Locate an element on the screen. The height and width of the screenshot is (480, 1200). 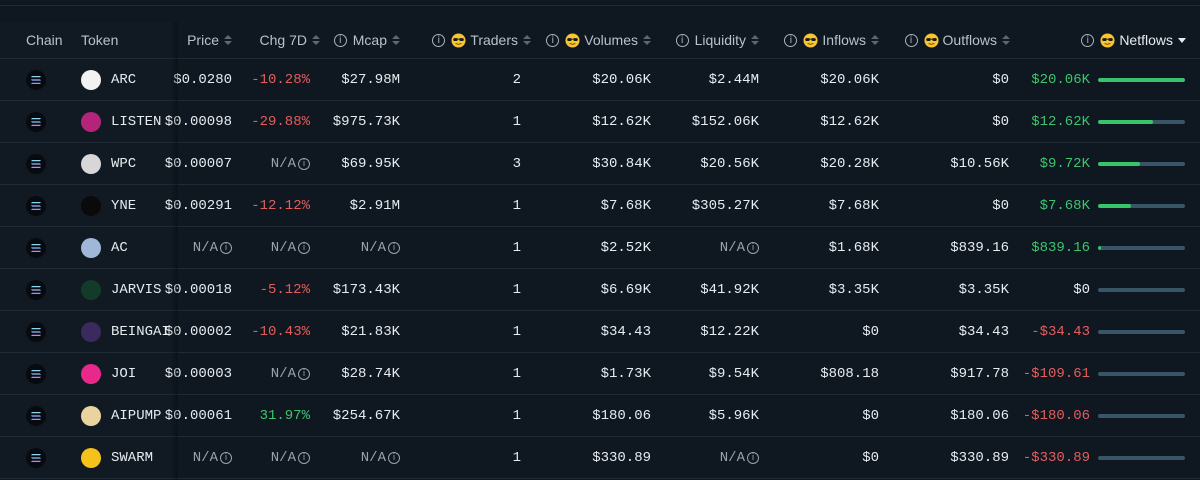
mcap-cell-value: $27.98M is located at coordinates (370, 79).